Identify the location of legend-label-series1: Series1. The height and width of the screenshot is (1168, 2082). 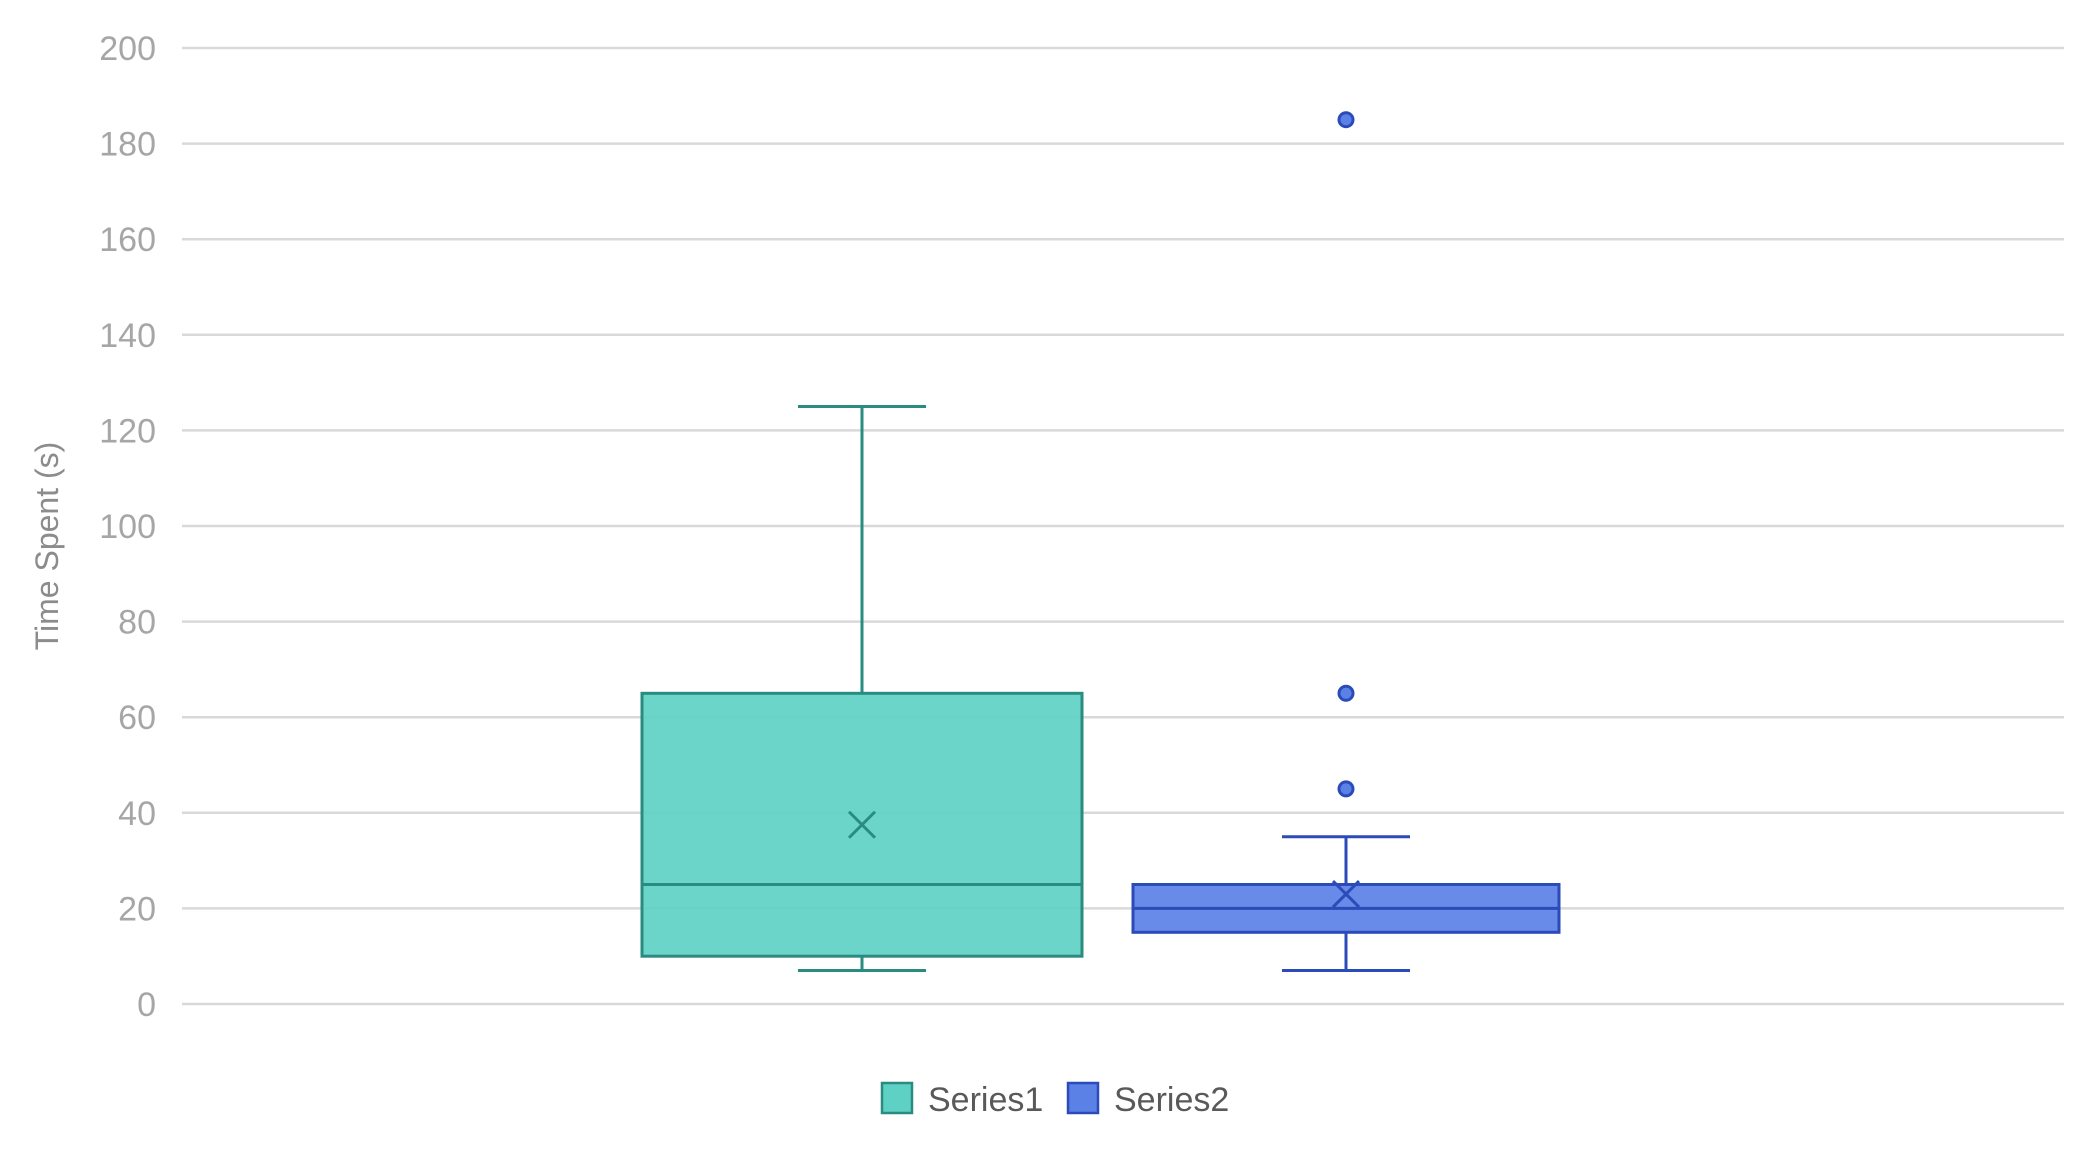
(985, 1100).